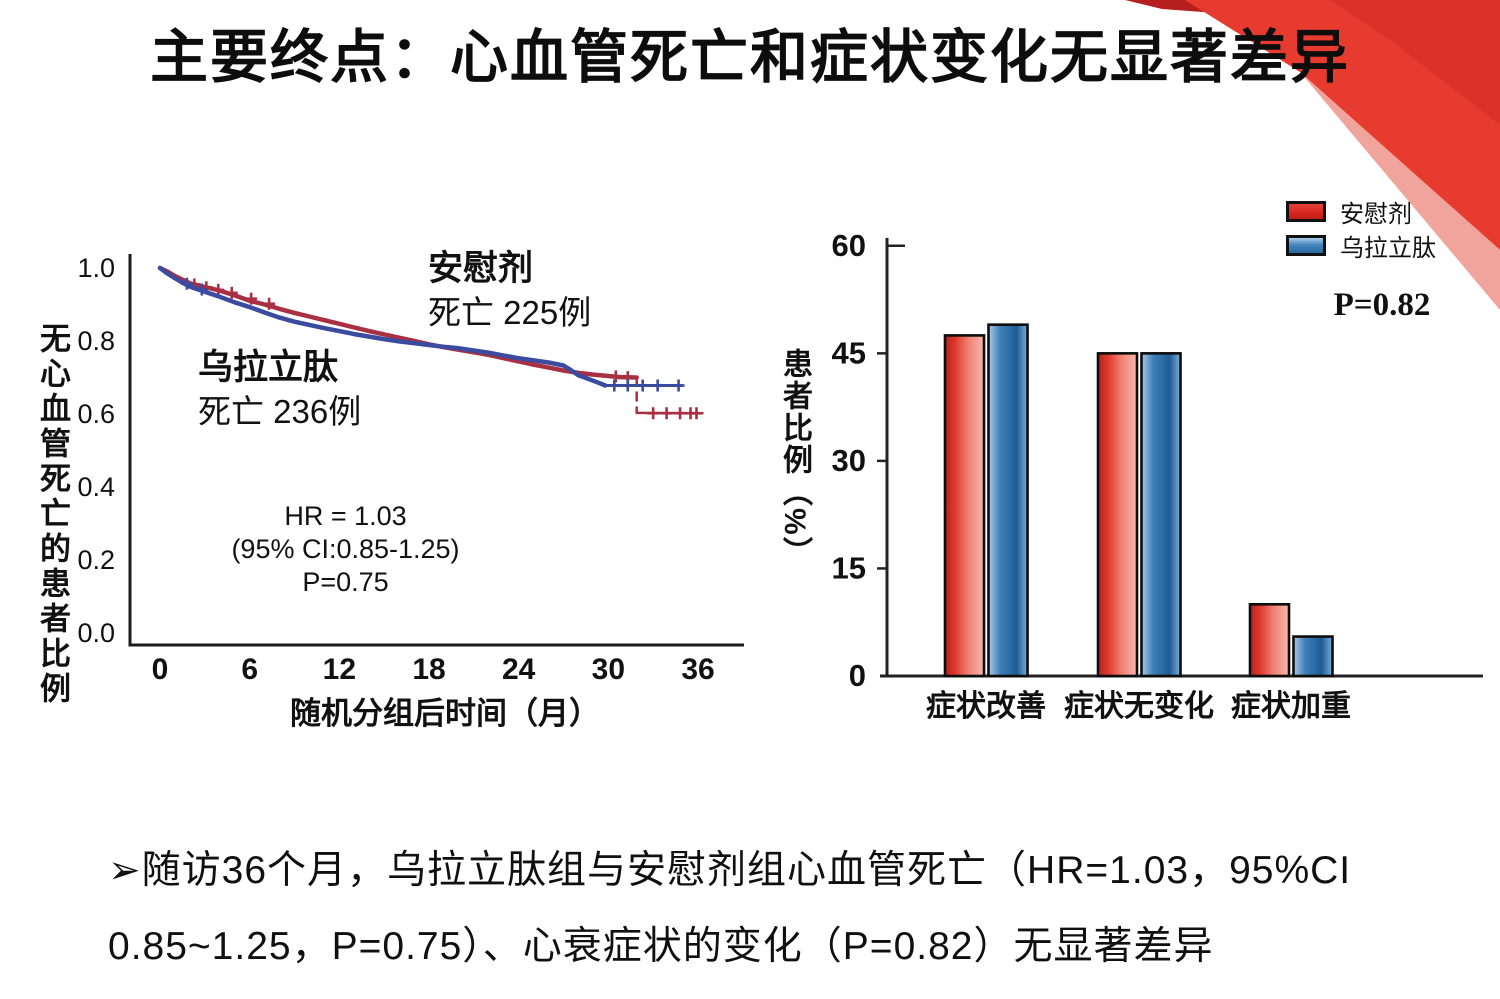  What do you see at coordinates (750, 57) in the screenshot?
I see `slide-title: 主要终点：心血管死亡和症状变化无显著差异` at bounding box center [750, 57].